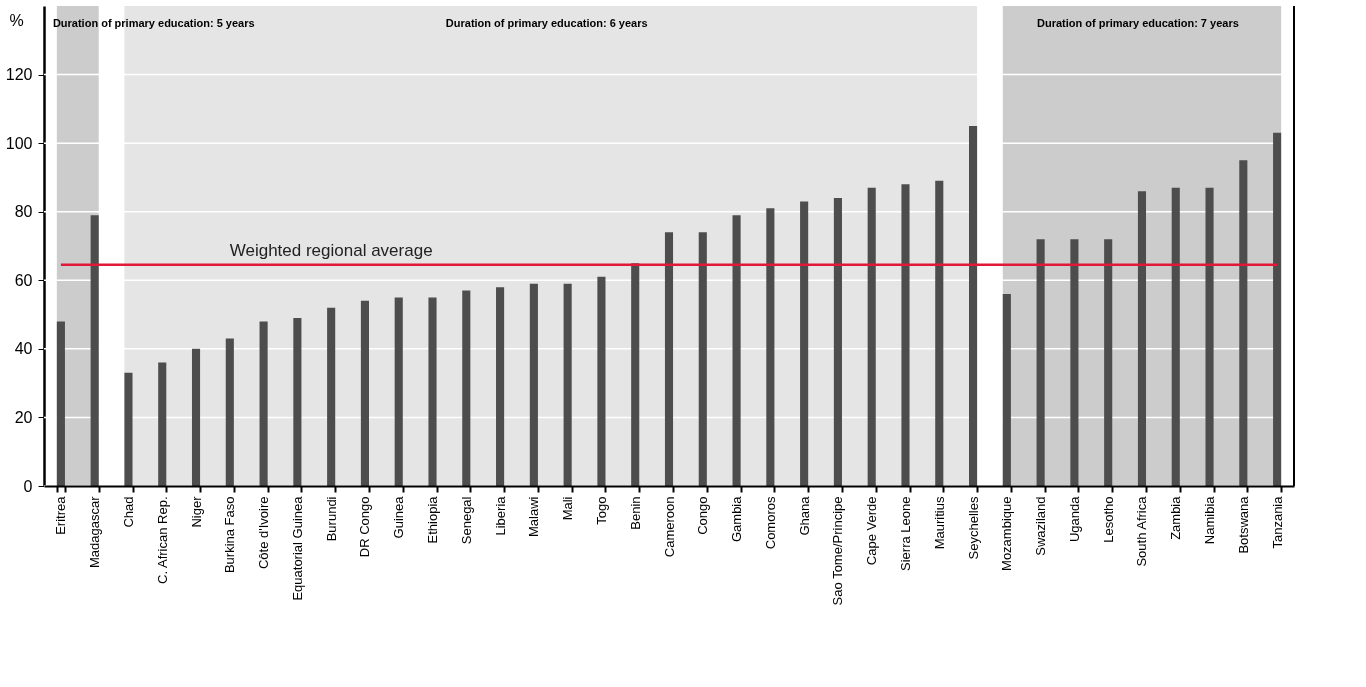 The height and width of the screenshot is (687, 1366). What do you see at coordinates (399, 517) in the screenshot?
I see `x-tick-label: Guinea` at bounding box center [399, 517].